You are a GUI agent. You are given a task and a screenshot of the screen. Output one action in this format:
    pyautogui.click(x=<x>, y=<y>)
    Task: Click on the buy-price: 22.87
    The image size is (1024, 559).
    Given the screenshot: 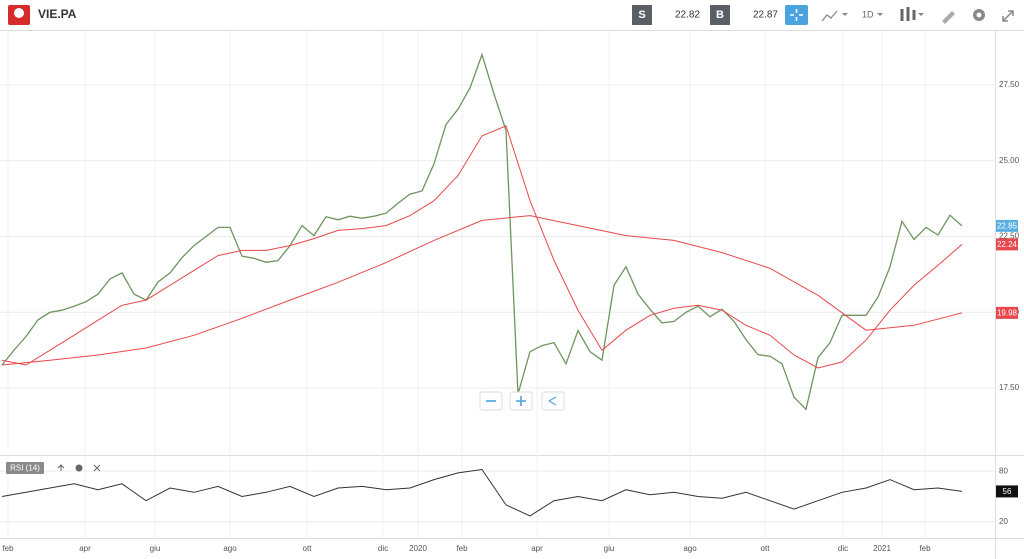 What is the action you would take?
    pyautogui.click(x=765, y=15)
    